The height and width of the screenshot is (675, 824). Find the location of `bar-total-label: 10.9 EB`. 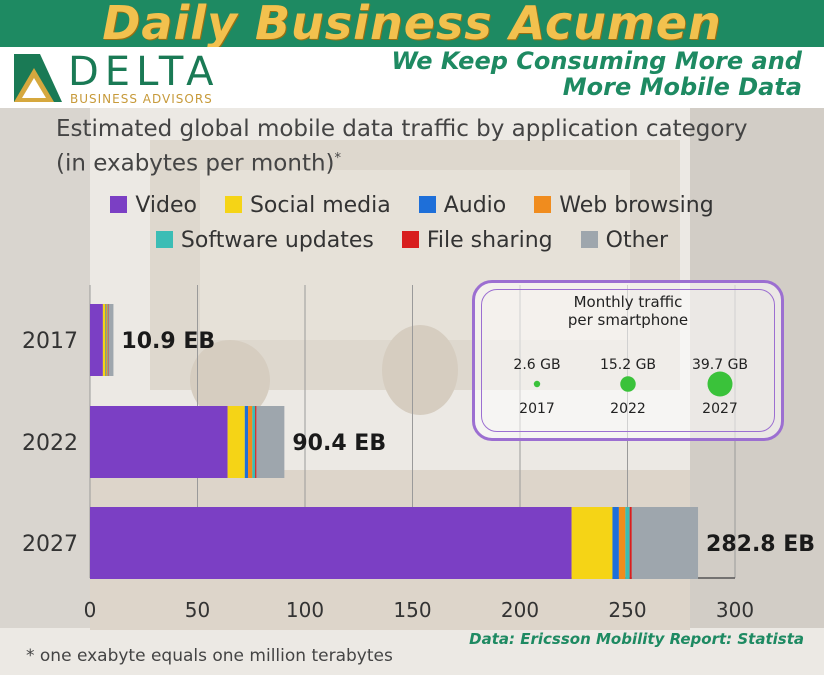

bar-total-label: 10.9 EB is located at coordinates (168, 341).